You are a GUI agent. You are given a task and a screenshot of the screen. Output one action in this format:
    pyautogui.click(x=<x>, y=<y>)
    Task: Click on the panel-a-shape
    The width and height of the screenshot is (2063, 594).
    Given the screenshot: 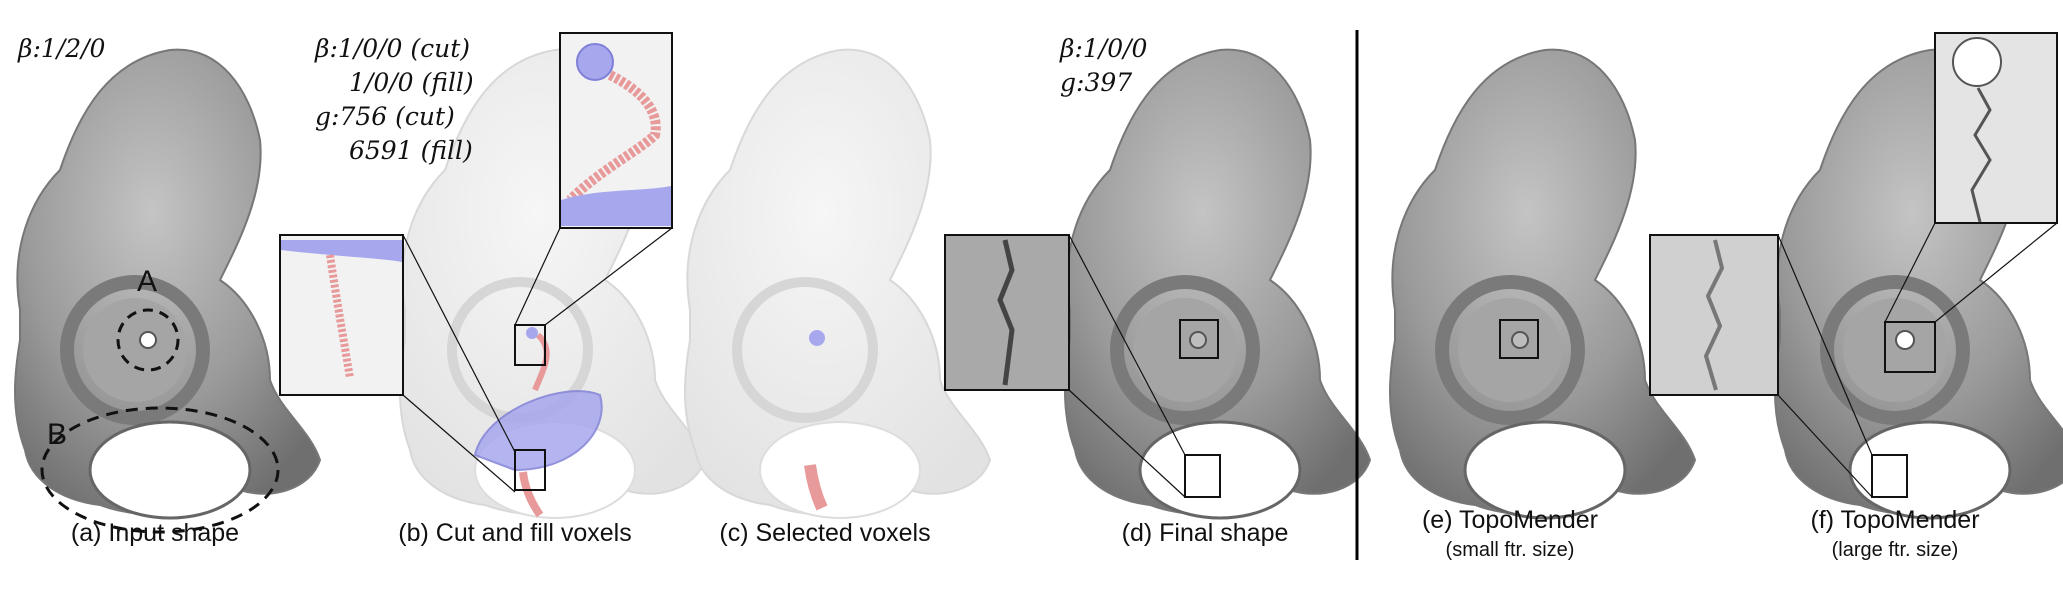 What is the action you would take?
    pyautogui.click(x=167, y=291)
    